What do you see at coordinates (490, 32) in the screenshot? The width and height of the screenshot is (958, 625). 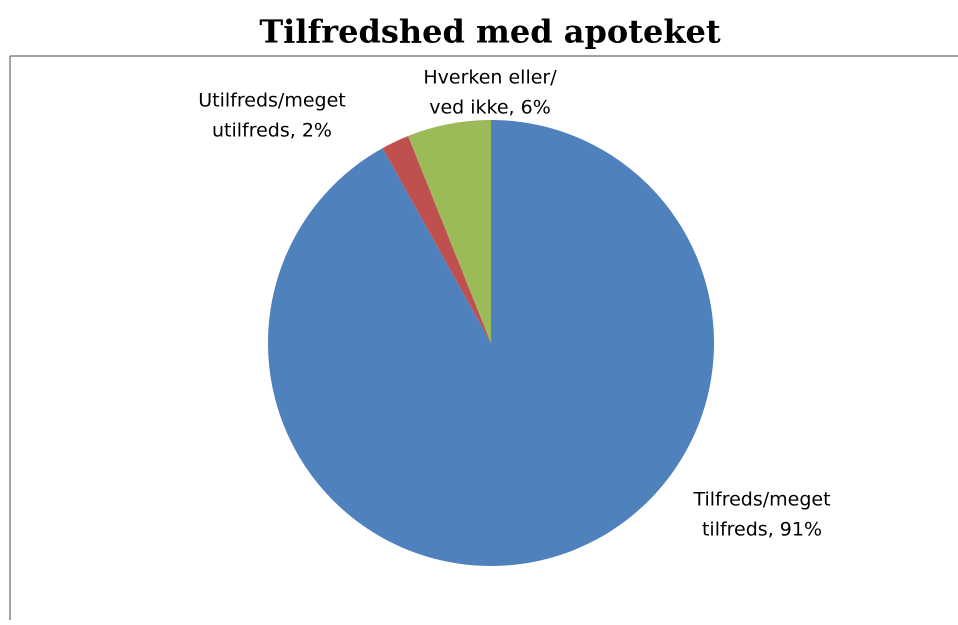 I see `chart-title: Tilfredshed med apoteket` at bounding box center [490, 32].